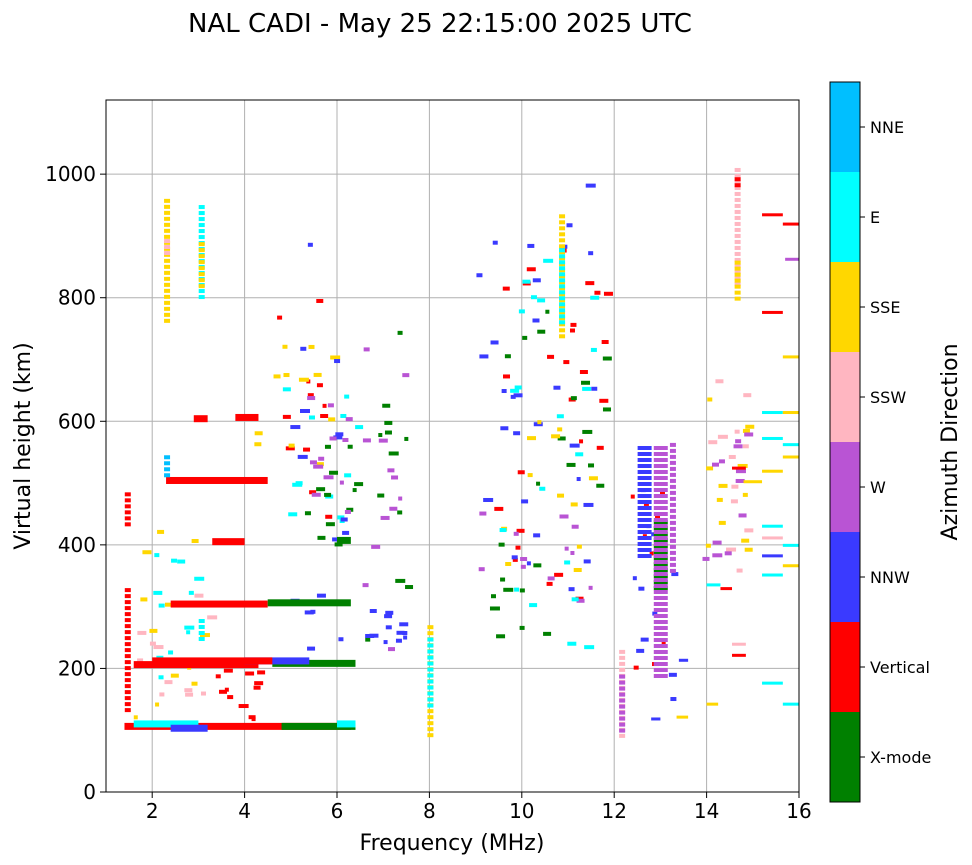 This screenshot has width=972, height=865. What do you see at coordinates (89, 792) in the screenshot?
I see `y-tick-label: 0` at bounding box center [89, 792].